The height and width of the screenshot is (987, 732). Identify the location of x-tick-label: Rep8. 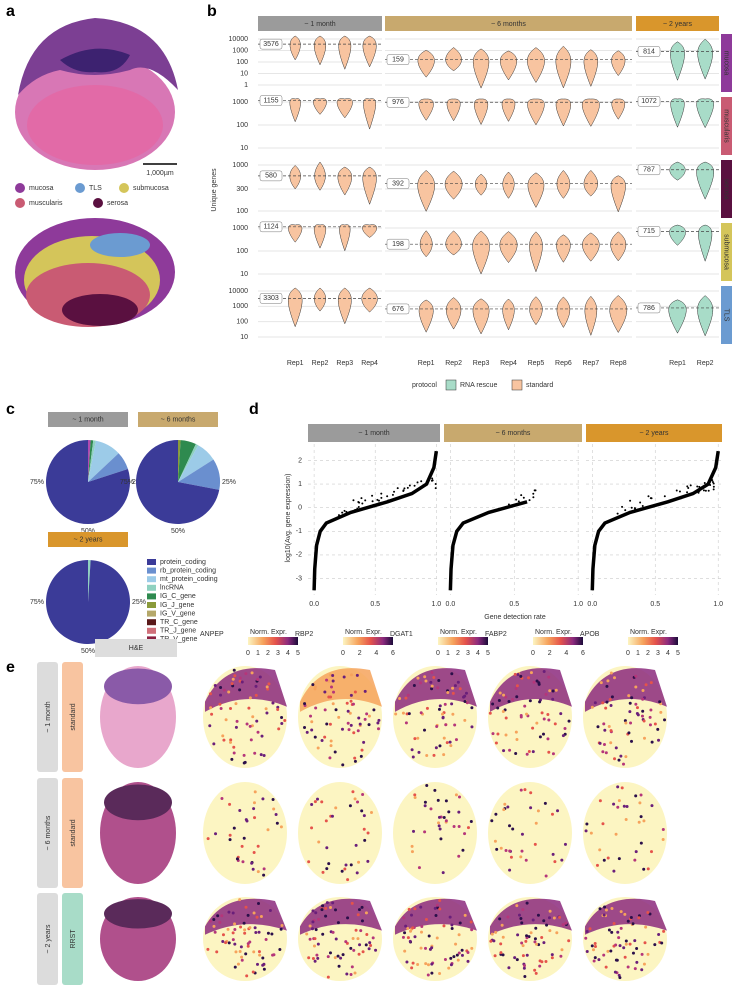
(618, 363).